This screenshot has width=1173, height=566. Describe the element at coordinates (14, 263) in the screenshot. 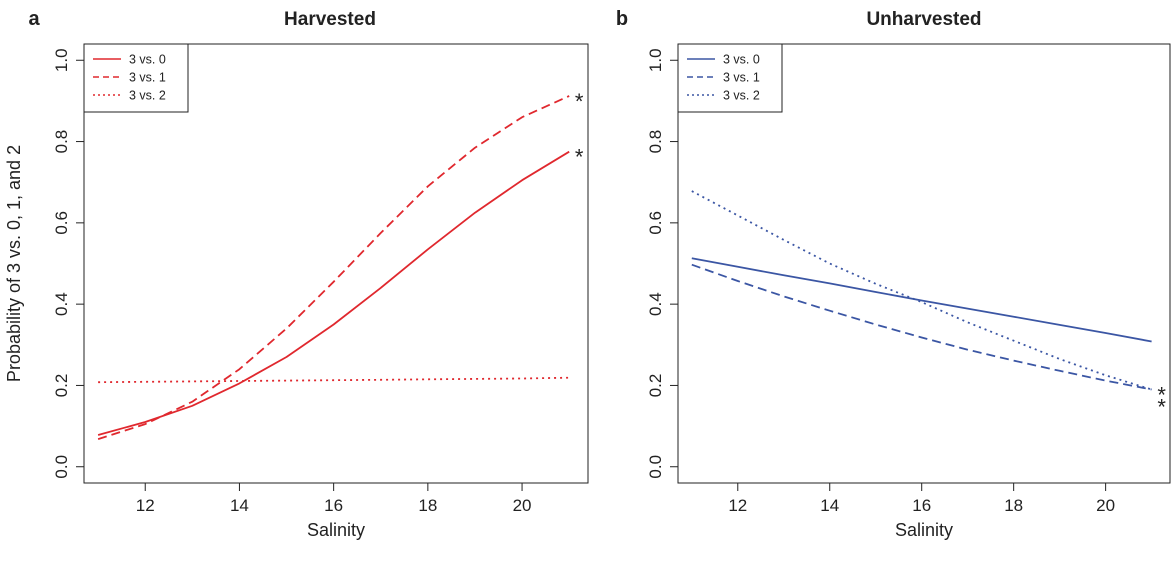

I see `y-axis-label: Probability of 3 vs. 0, 1, and 2` at that location.